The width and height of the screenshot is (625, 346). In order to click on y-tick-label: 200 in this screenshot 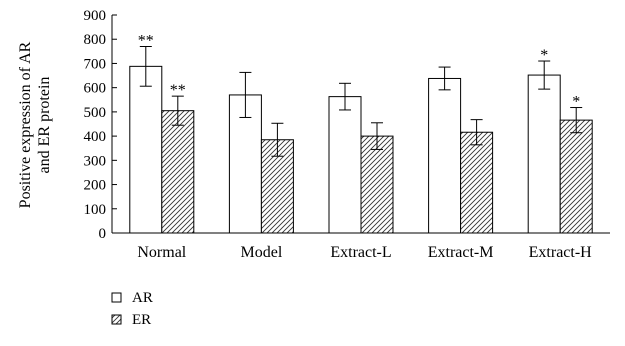, I will do `click(95, 186)`.